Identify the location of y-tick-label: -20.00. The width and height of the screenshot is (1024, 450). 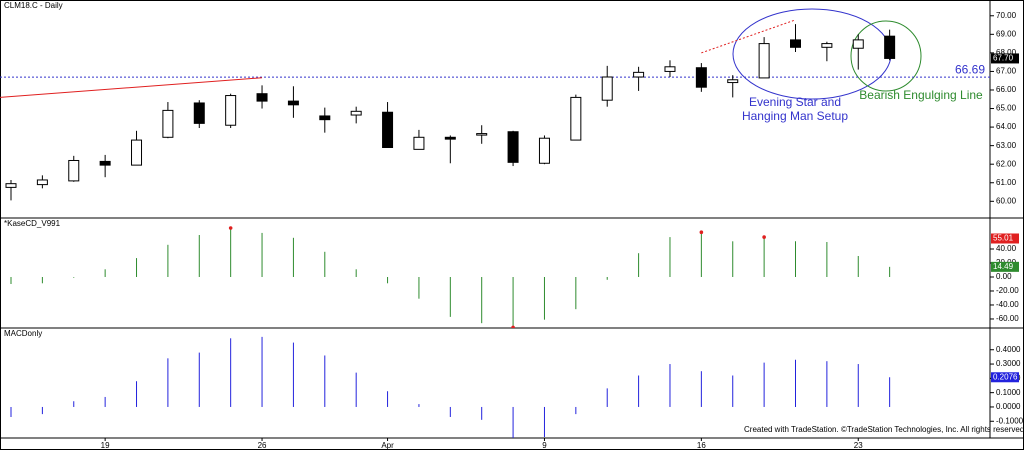
(1007, 290).